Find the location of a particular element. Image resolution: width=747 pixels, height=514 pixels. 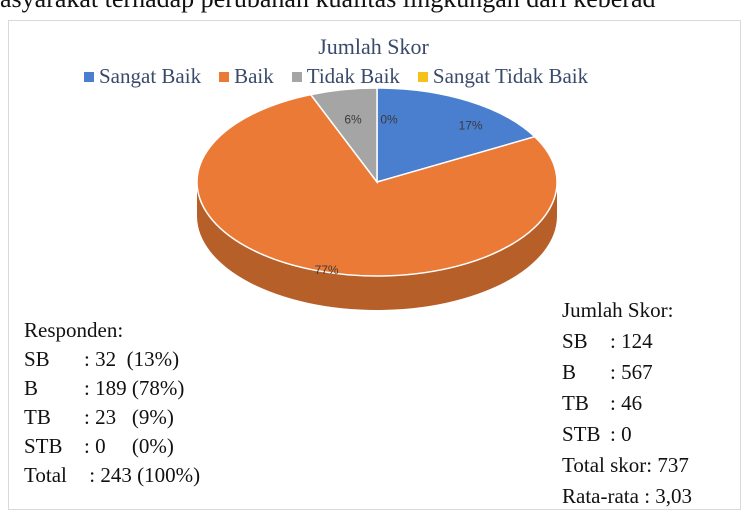

row-key: Total is located at coordinates (45, 475).